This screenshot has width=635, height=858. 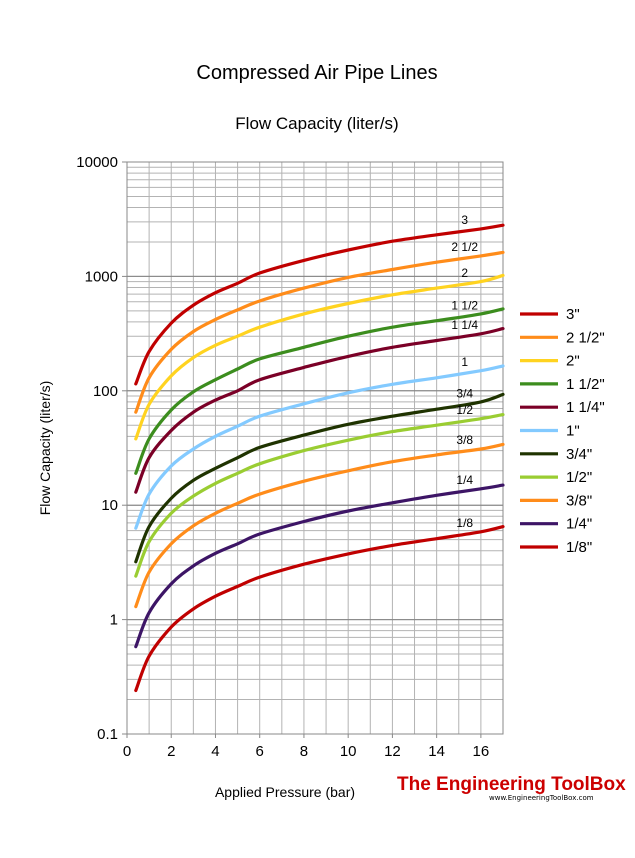 I want to click on legend-entry: 3/4", so click(x=579, y=454).